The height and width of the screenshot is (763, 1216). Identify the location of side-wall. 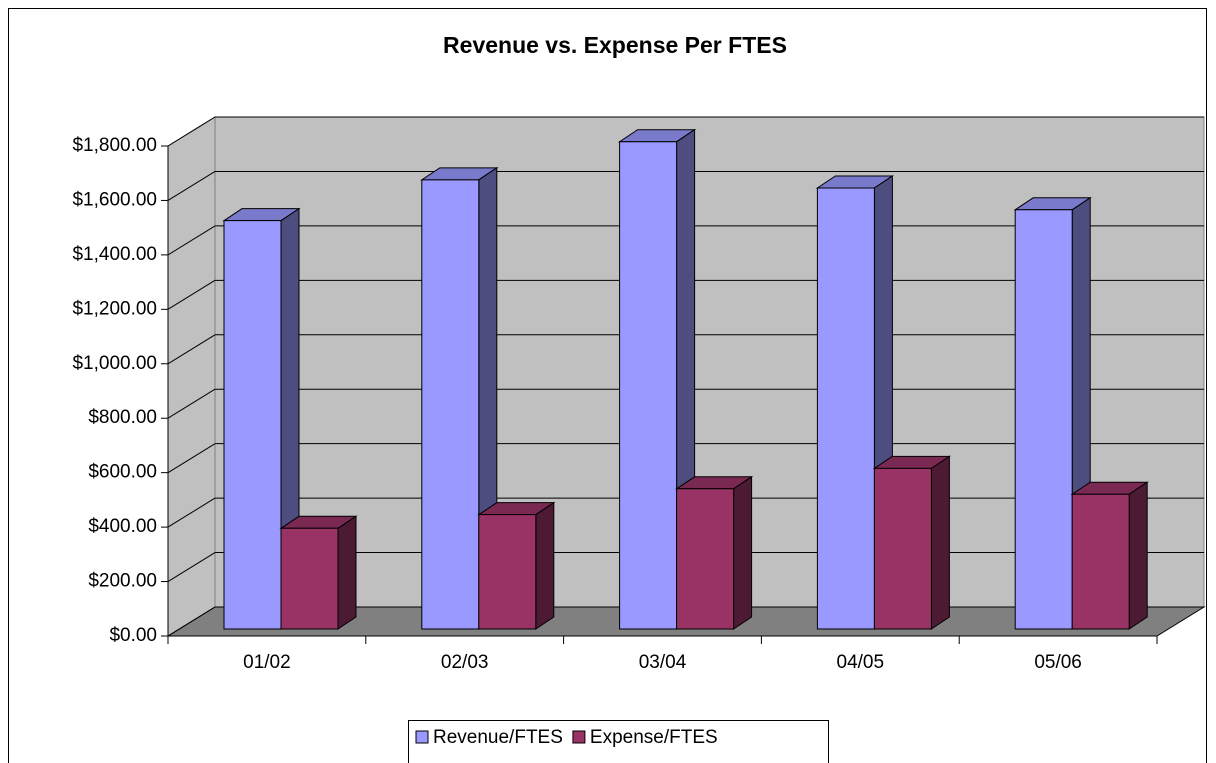
(191, 376).